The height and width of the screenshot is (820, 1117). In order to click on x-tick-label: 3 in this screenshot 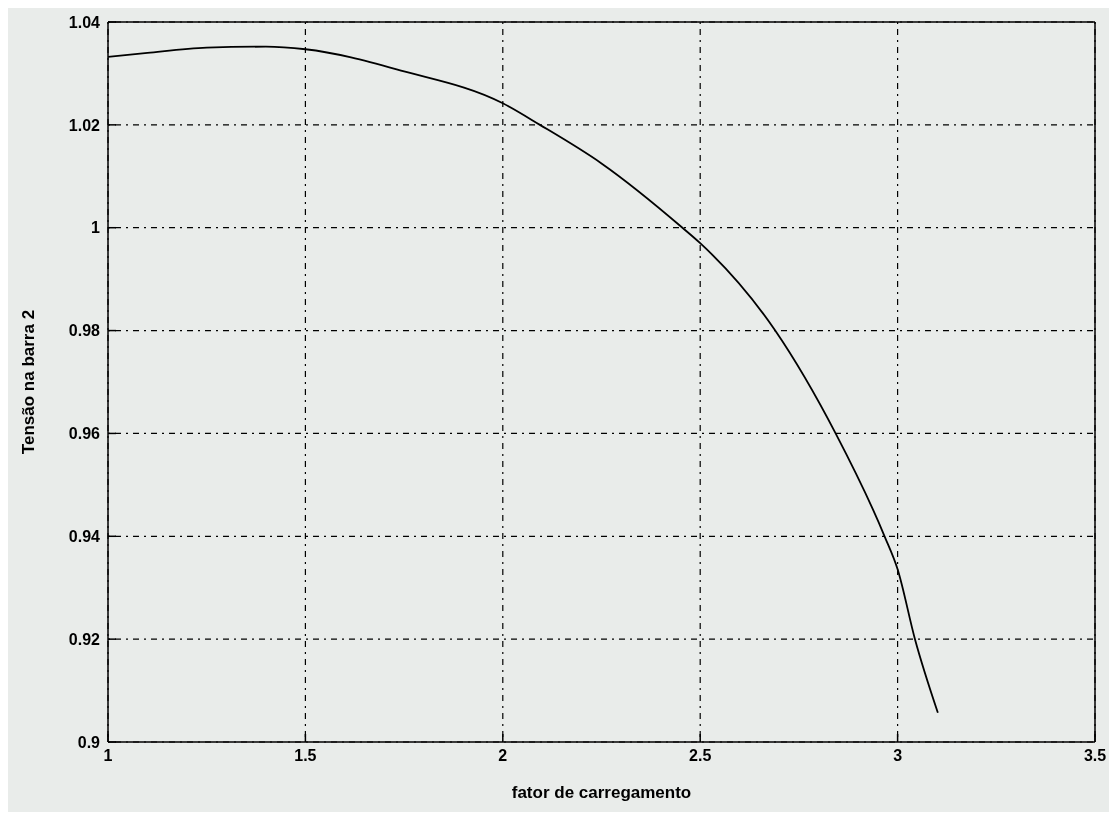, I will do `click(898, 756)`.